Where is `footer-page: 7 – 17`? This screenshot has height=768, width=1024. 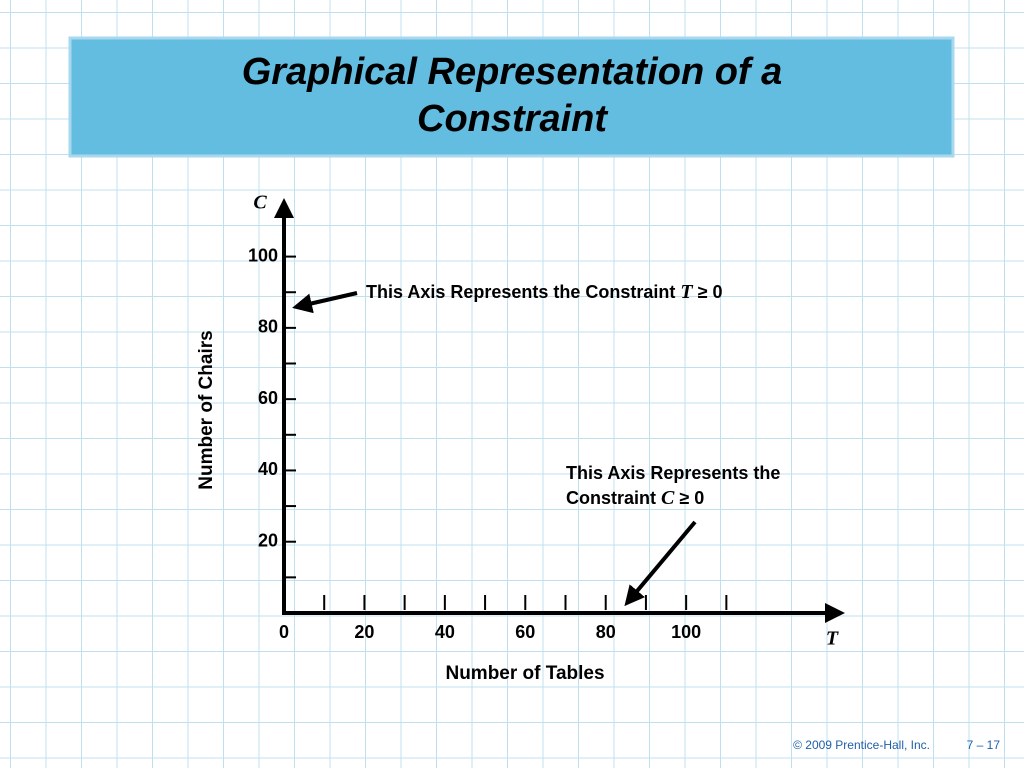 footer-page: 7 – 17 is located at coordinates (984, 745).